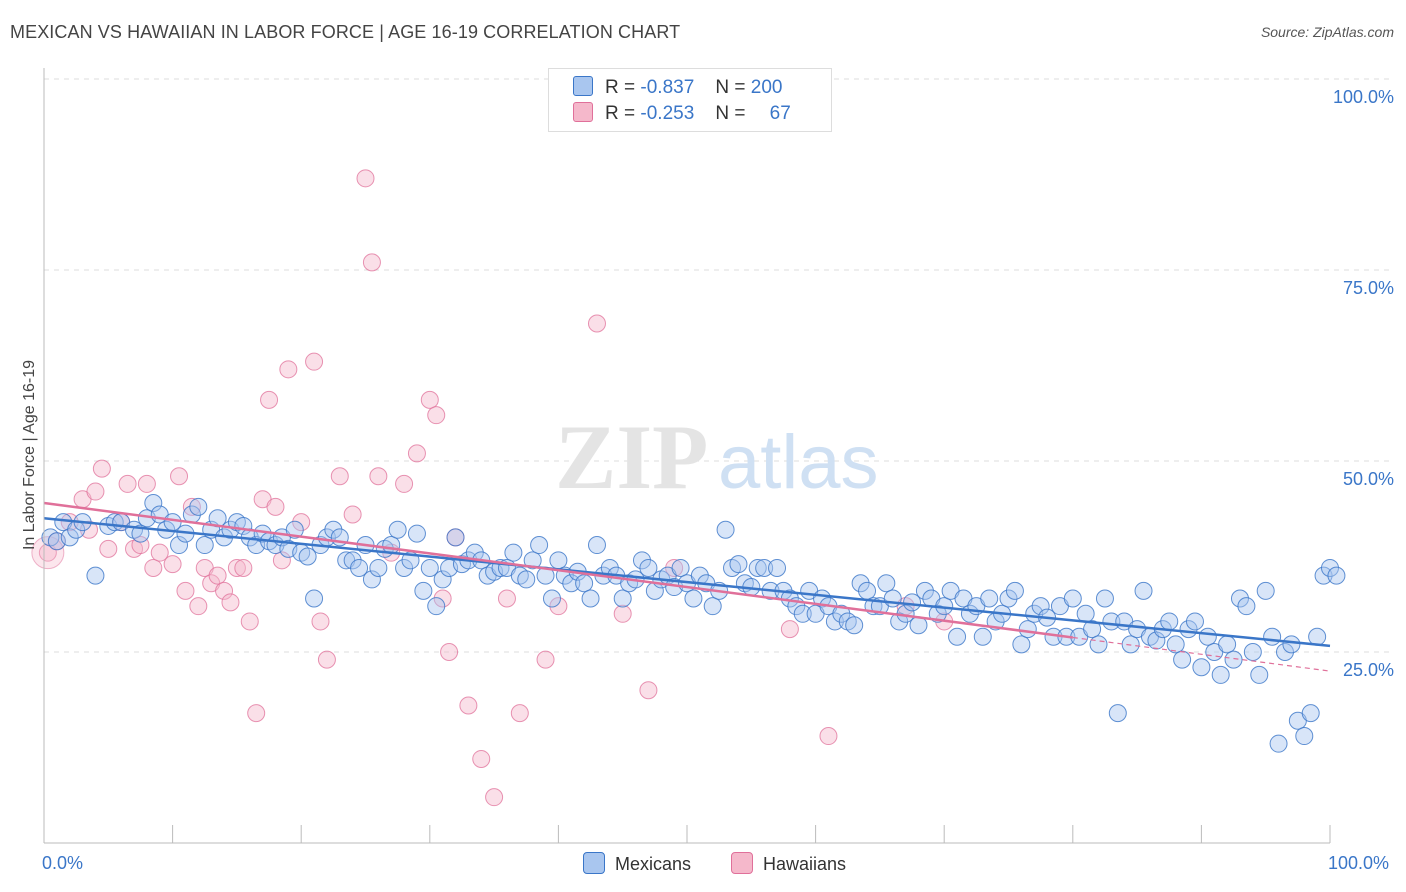 The width and height of the screenshot is (1406, 892). Describe the element at coordinates (583, 112) in the screenshot. I see `legend-swatch-hawaiians` at that location.